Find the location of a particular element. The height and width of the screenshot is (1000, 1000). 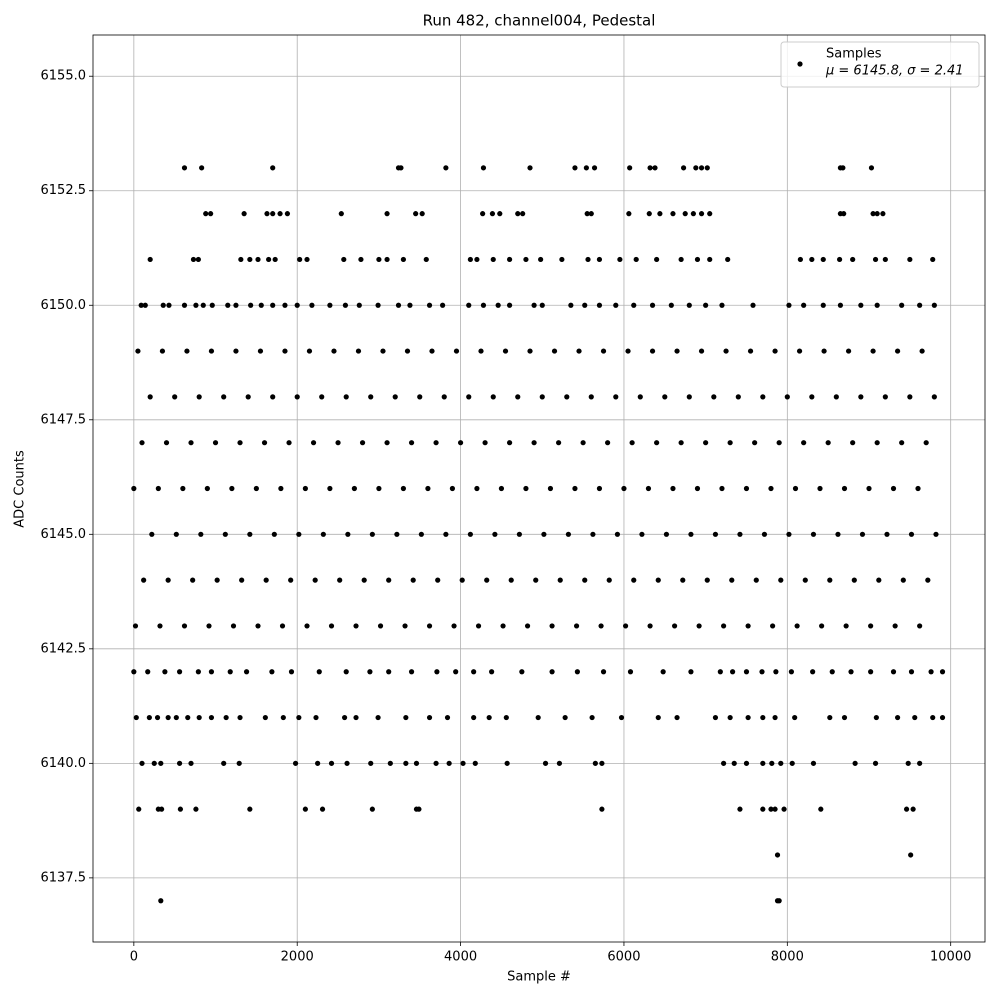

y-tick-label: 6142.5 is located at coordinates (64, 648).